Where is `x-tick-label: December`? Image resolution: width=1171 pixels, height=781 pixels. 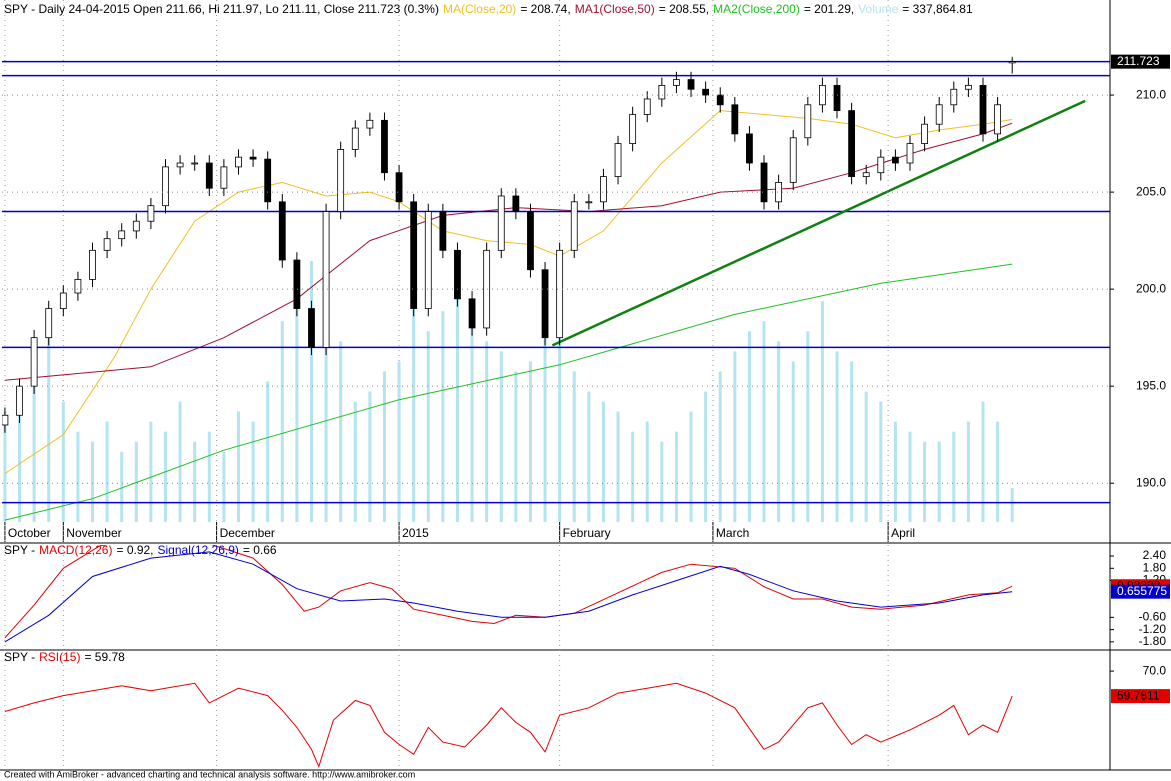
x-tick-label: December is located at coordinates (247, 533).